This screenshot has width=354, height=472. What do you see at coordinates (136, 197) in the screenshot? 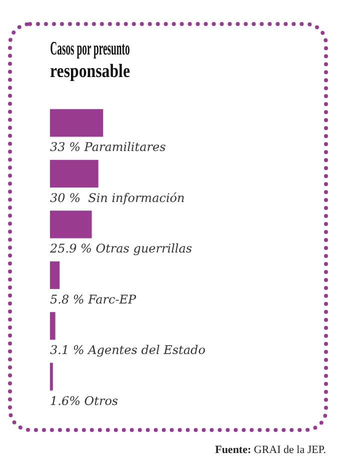
I see `y-tick-label: Sin información` at bounding box center [136, 197].